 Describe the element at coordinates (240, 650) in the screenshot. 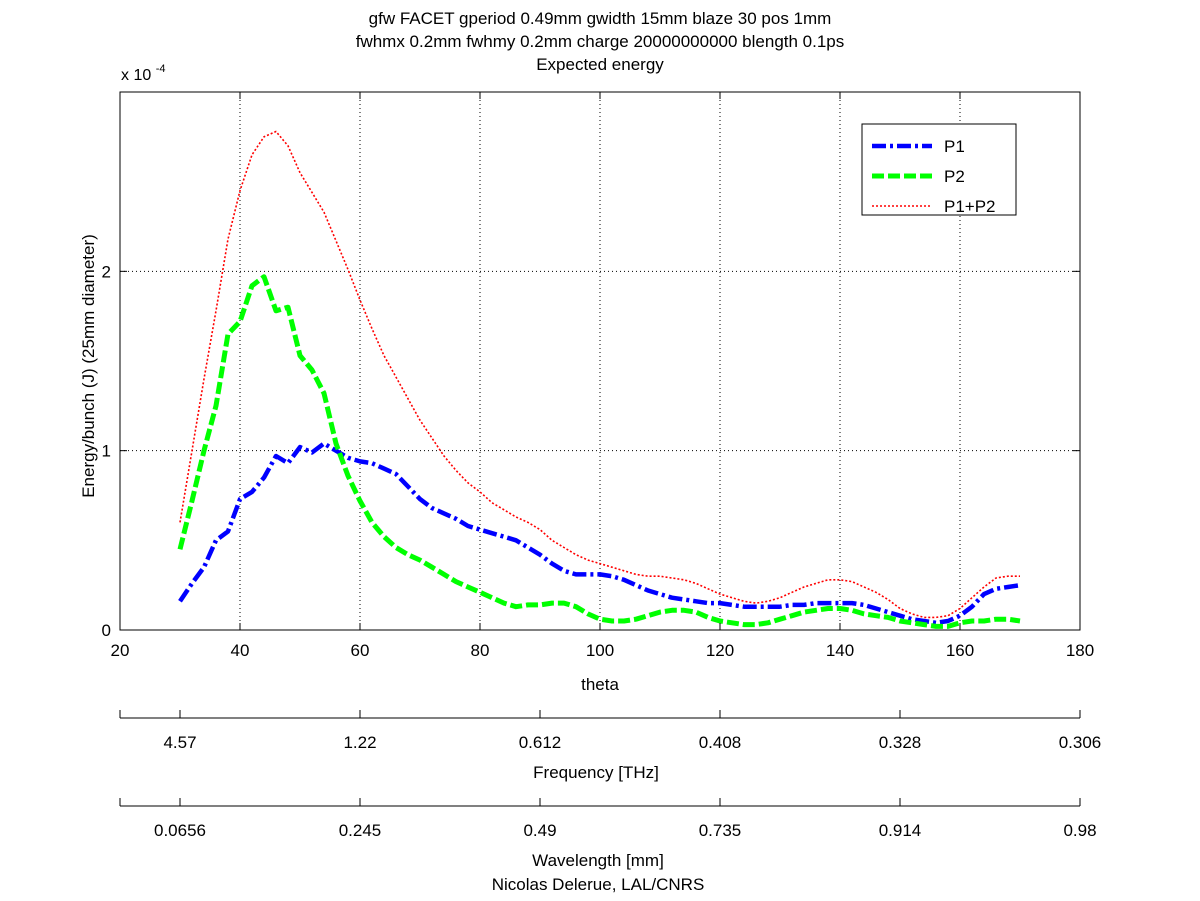

I see `x-tick-label: 40` at that location.